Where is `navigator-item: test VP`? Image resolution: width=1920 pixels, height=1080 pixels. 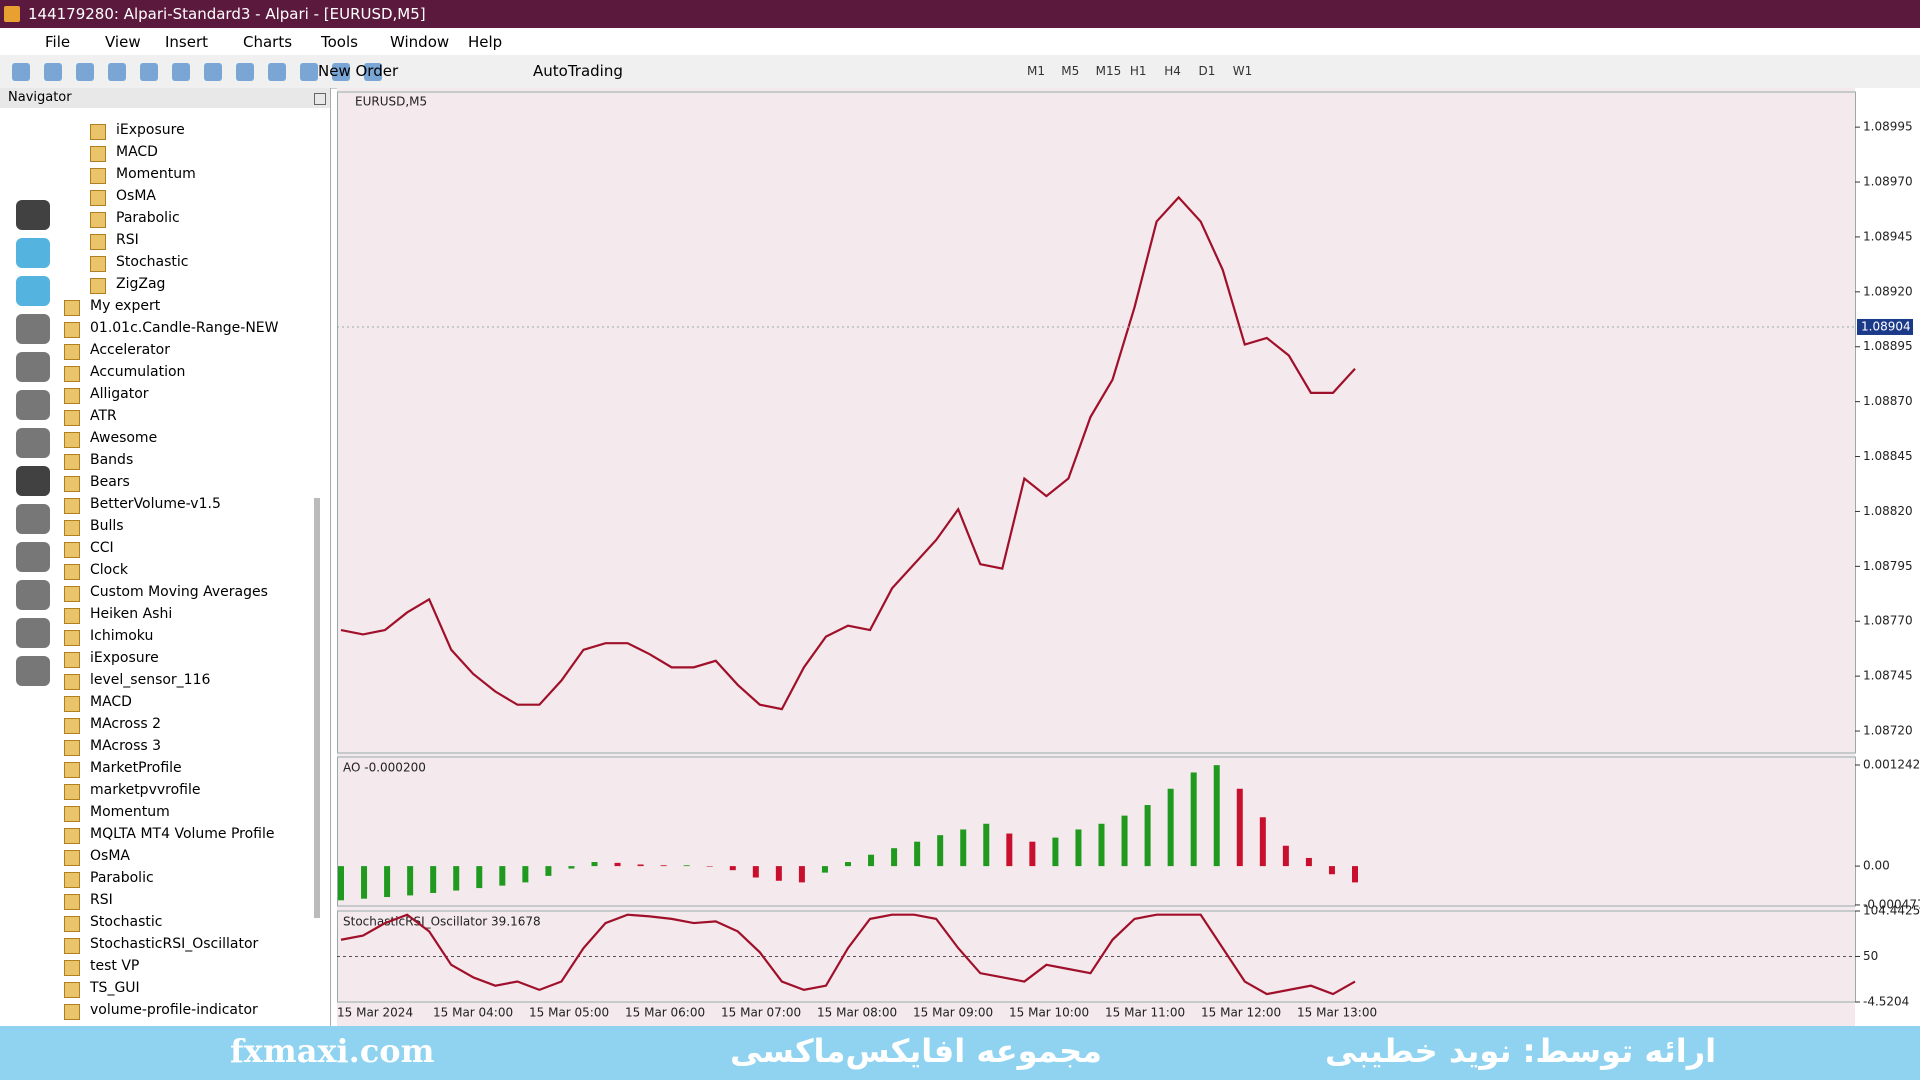 navigator-item: test VP is located at coordinates (115, 966).